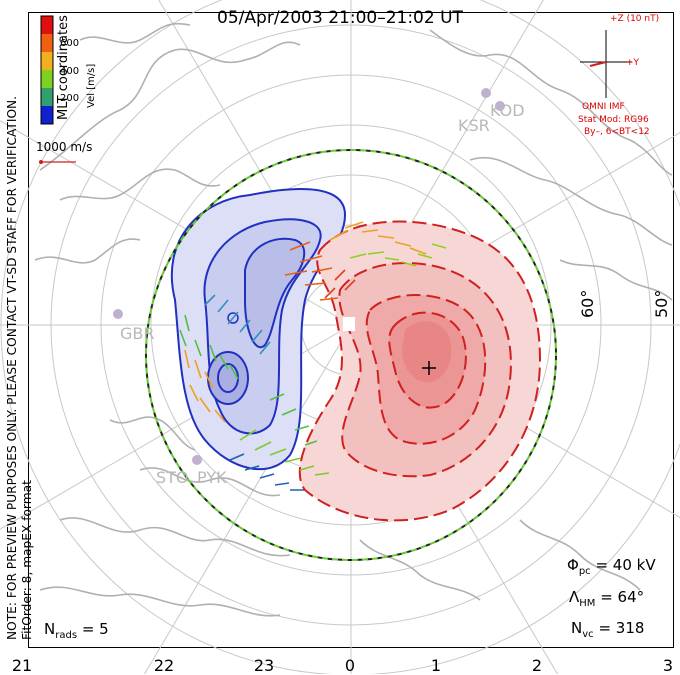 This screenshot has height=675, width=680. Describe the element at coordinates (64, 147) in the screenshot. I see `velocity-scale-label: 1000 m/s` at that location.